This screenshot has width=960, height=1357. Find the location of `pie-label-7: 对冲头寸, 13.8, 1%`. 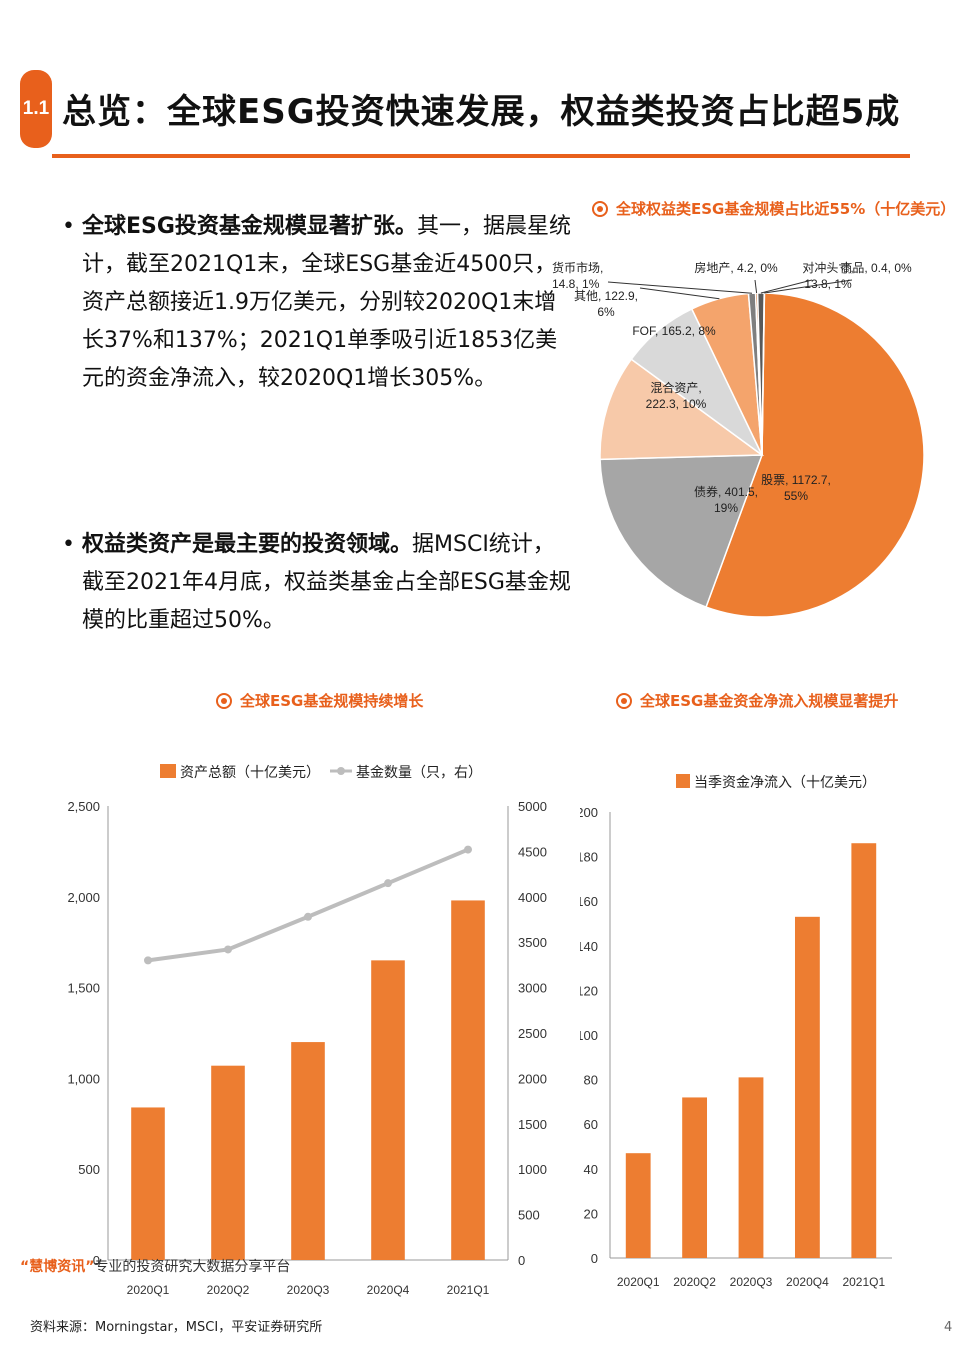

pie-label-7: 对冲头寸, 13.8, 1% is located at coordinates (827, 275).